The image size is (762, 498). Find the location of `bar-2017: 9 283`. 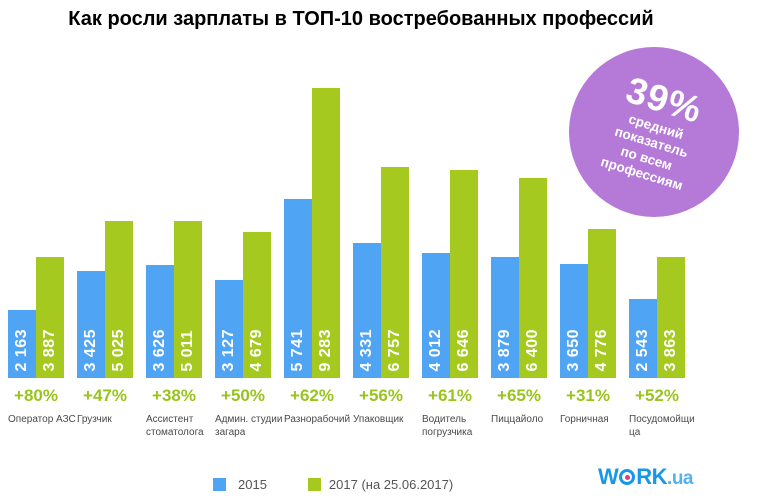

bar-2017: 9 283 is located at coordinates (326, 233).